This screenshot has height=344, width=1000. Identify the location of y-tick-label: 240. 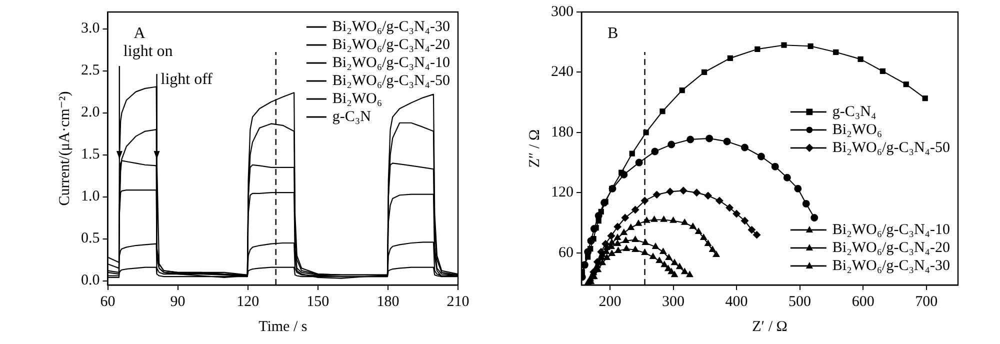
(562, 72).